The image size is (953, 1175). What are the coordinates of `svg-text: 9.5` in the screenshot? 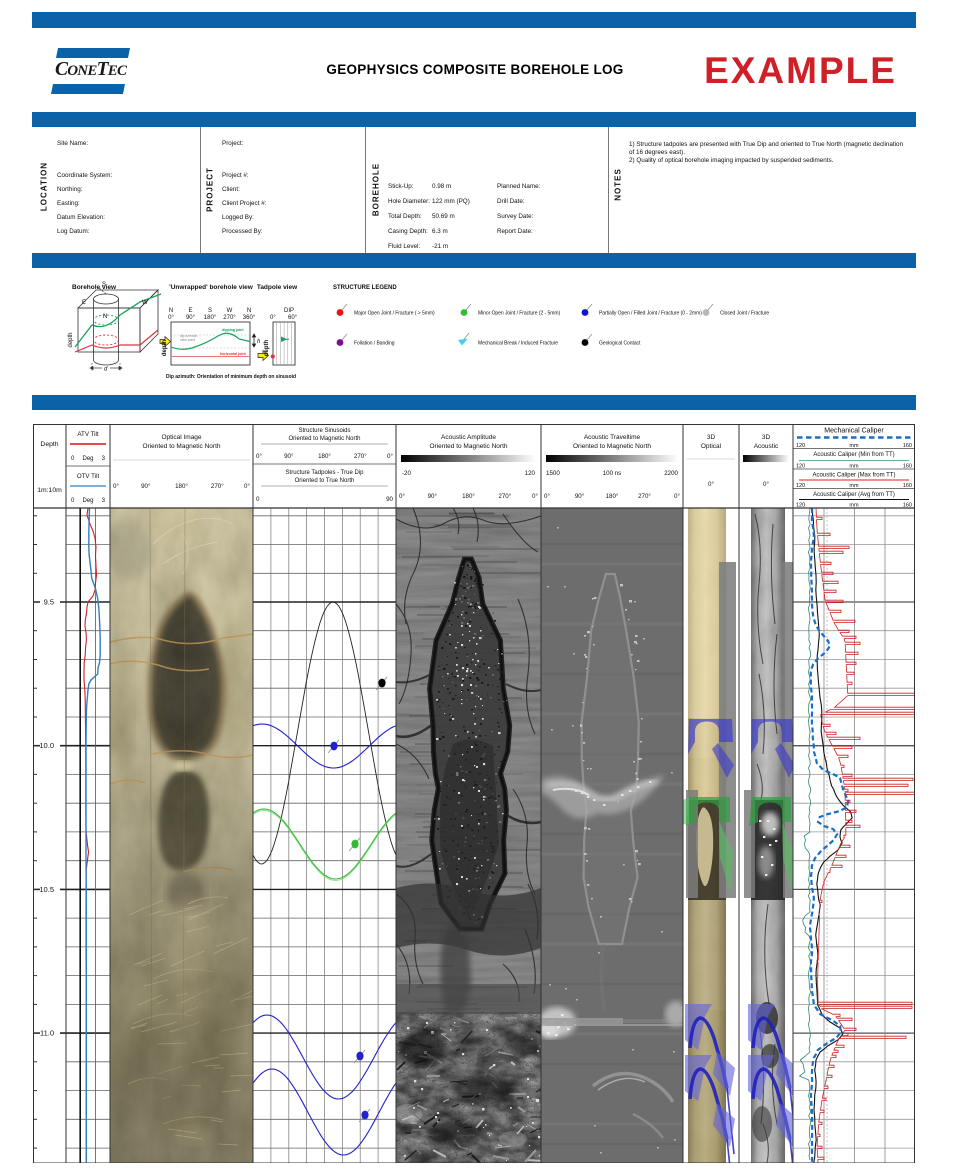 It's located at (49, 602).